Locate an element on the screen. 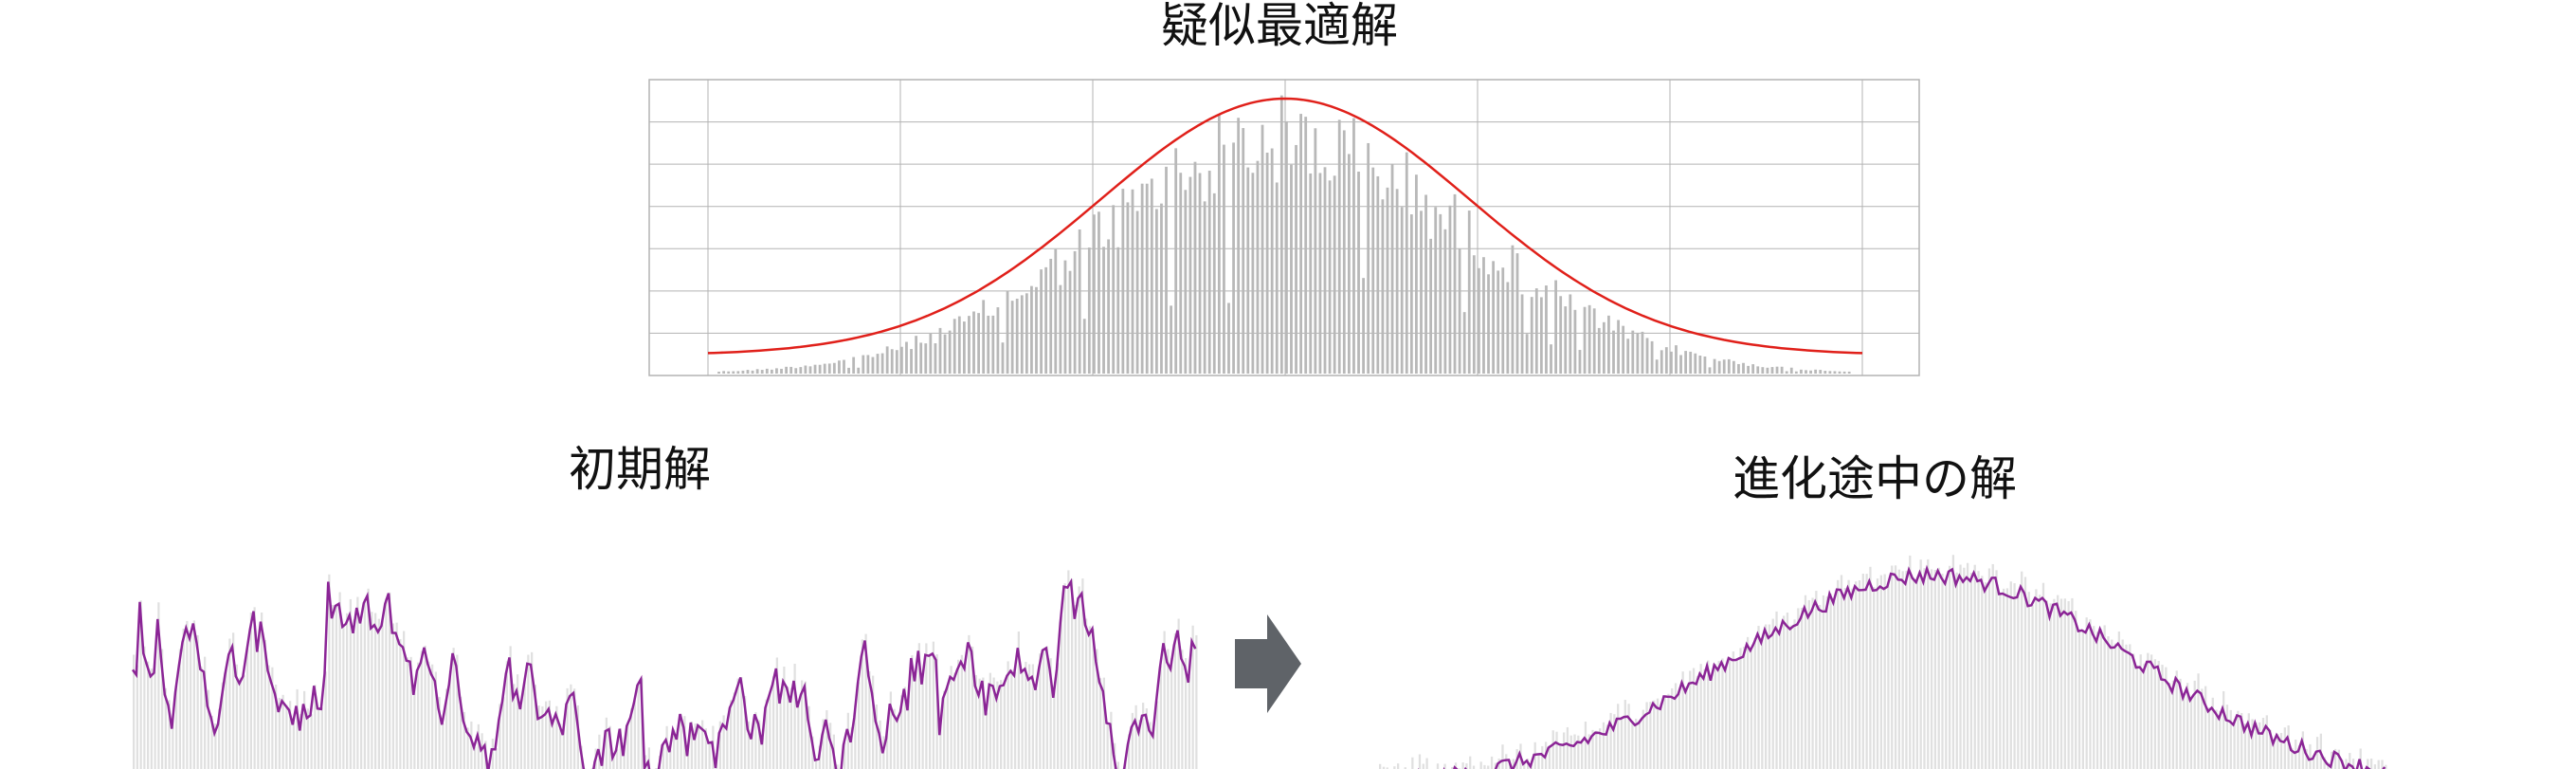 The image size is (2576, 769). initial-chart is located at coordinates (664, 669).